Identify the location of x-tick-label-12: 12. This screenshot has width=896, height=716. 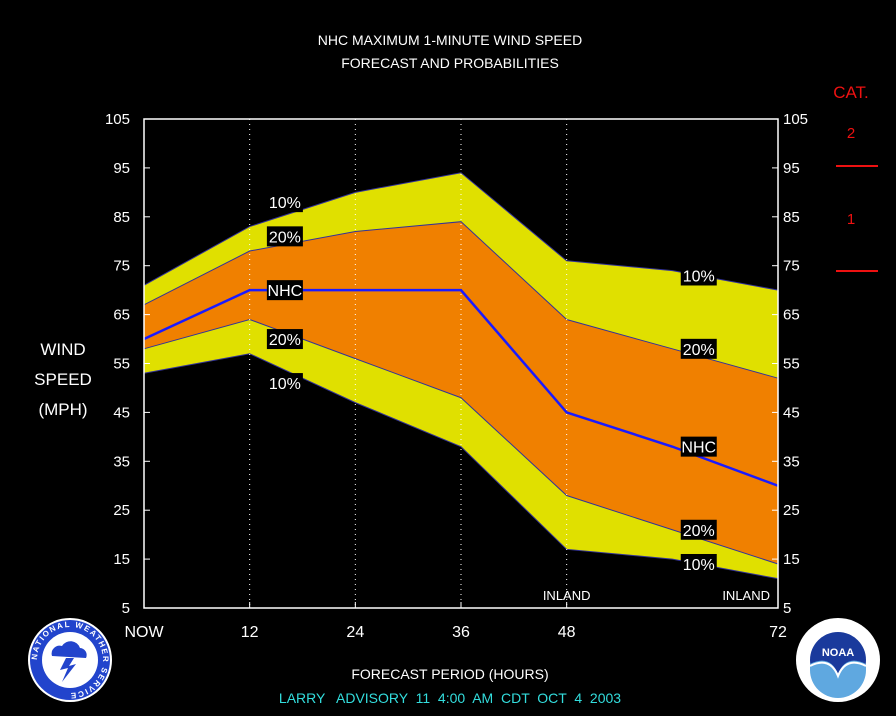
(250, 632).